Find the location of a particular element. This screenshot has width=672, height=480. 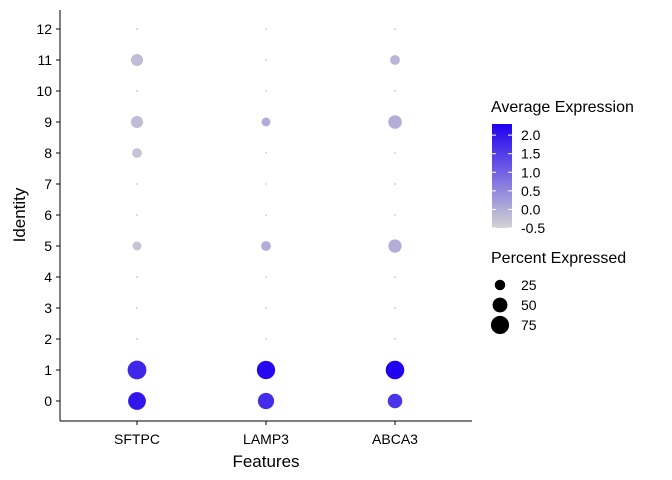

x-tick-label: ABCA3 is located at coordinates (395, 439).